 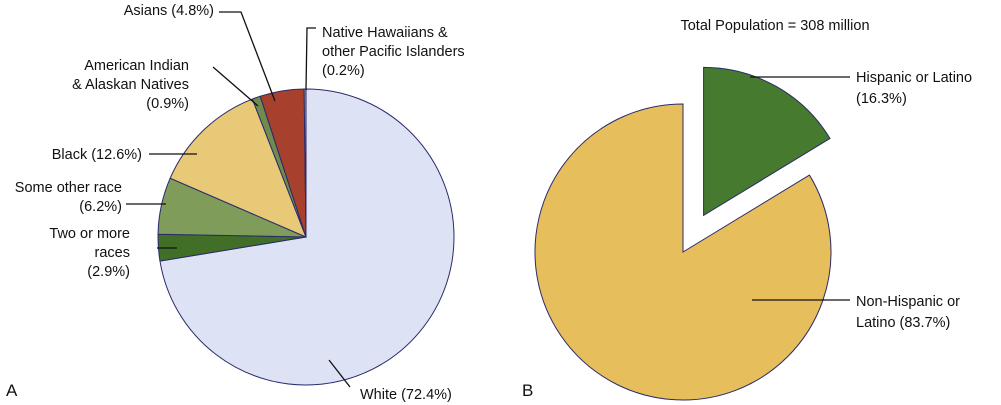 What do you see at coordinates (881, 99) in the screenshot?
I see `label-hispanic-or-latino-line-2: (16.3%)` at bounding box center [881, 99].